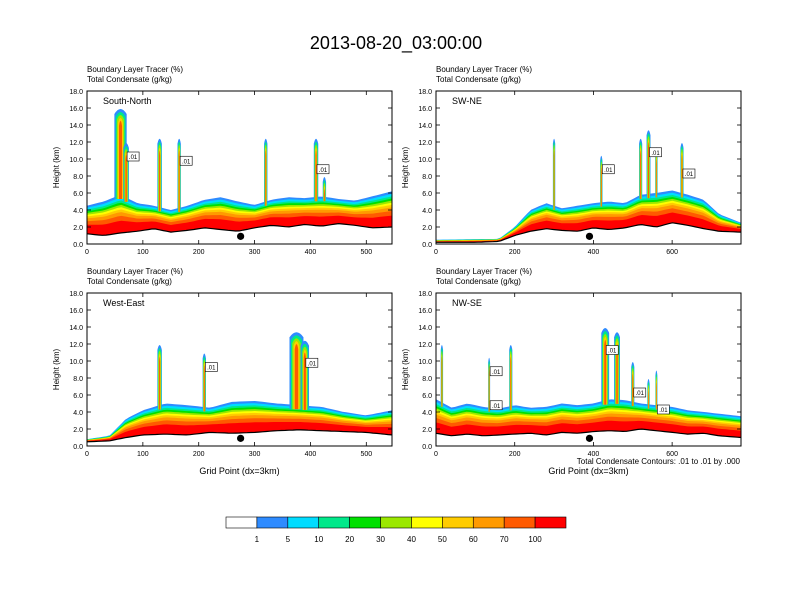 The image size is (792, 612). Describe the element at coordinates (199, 252) in the screenshot. I see `x-tick-label: 200` at that location.